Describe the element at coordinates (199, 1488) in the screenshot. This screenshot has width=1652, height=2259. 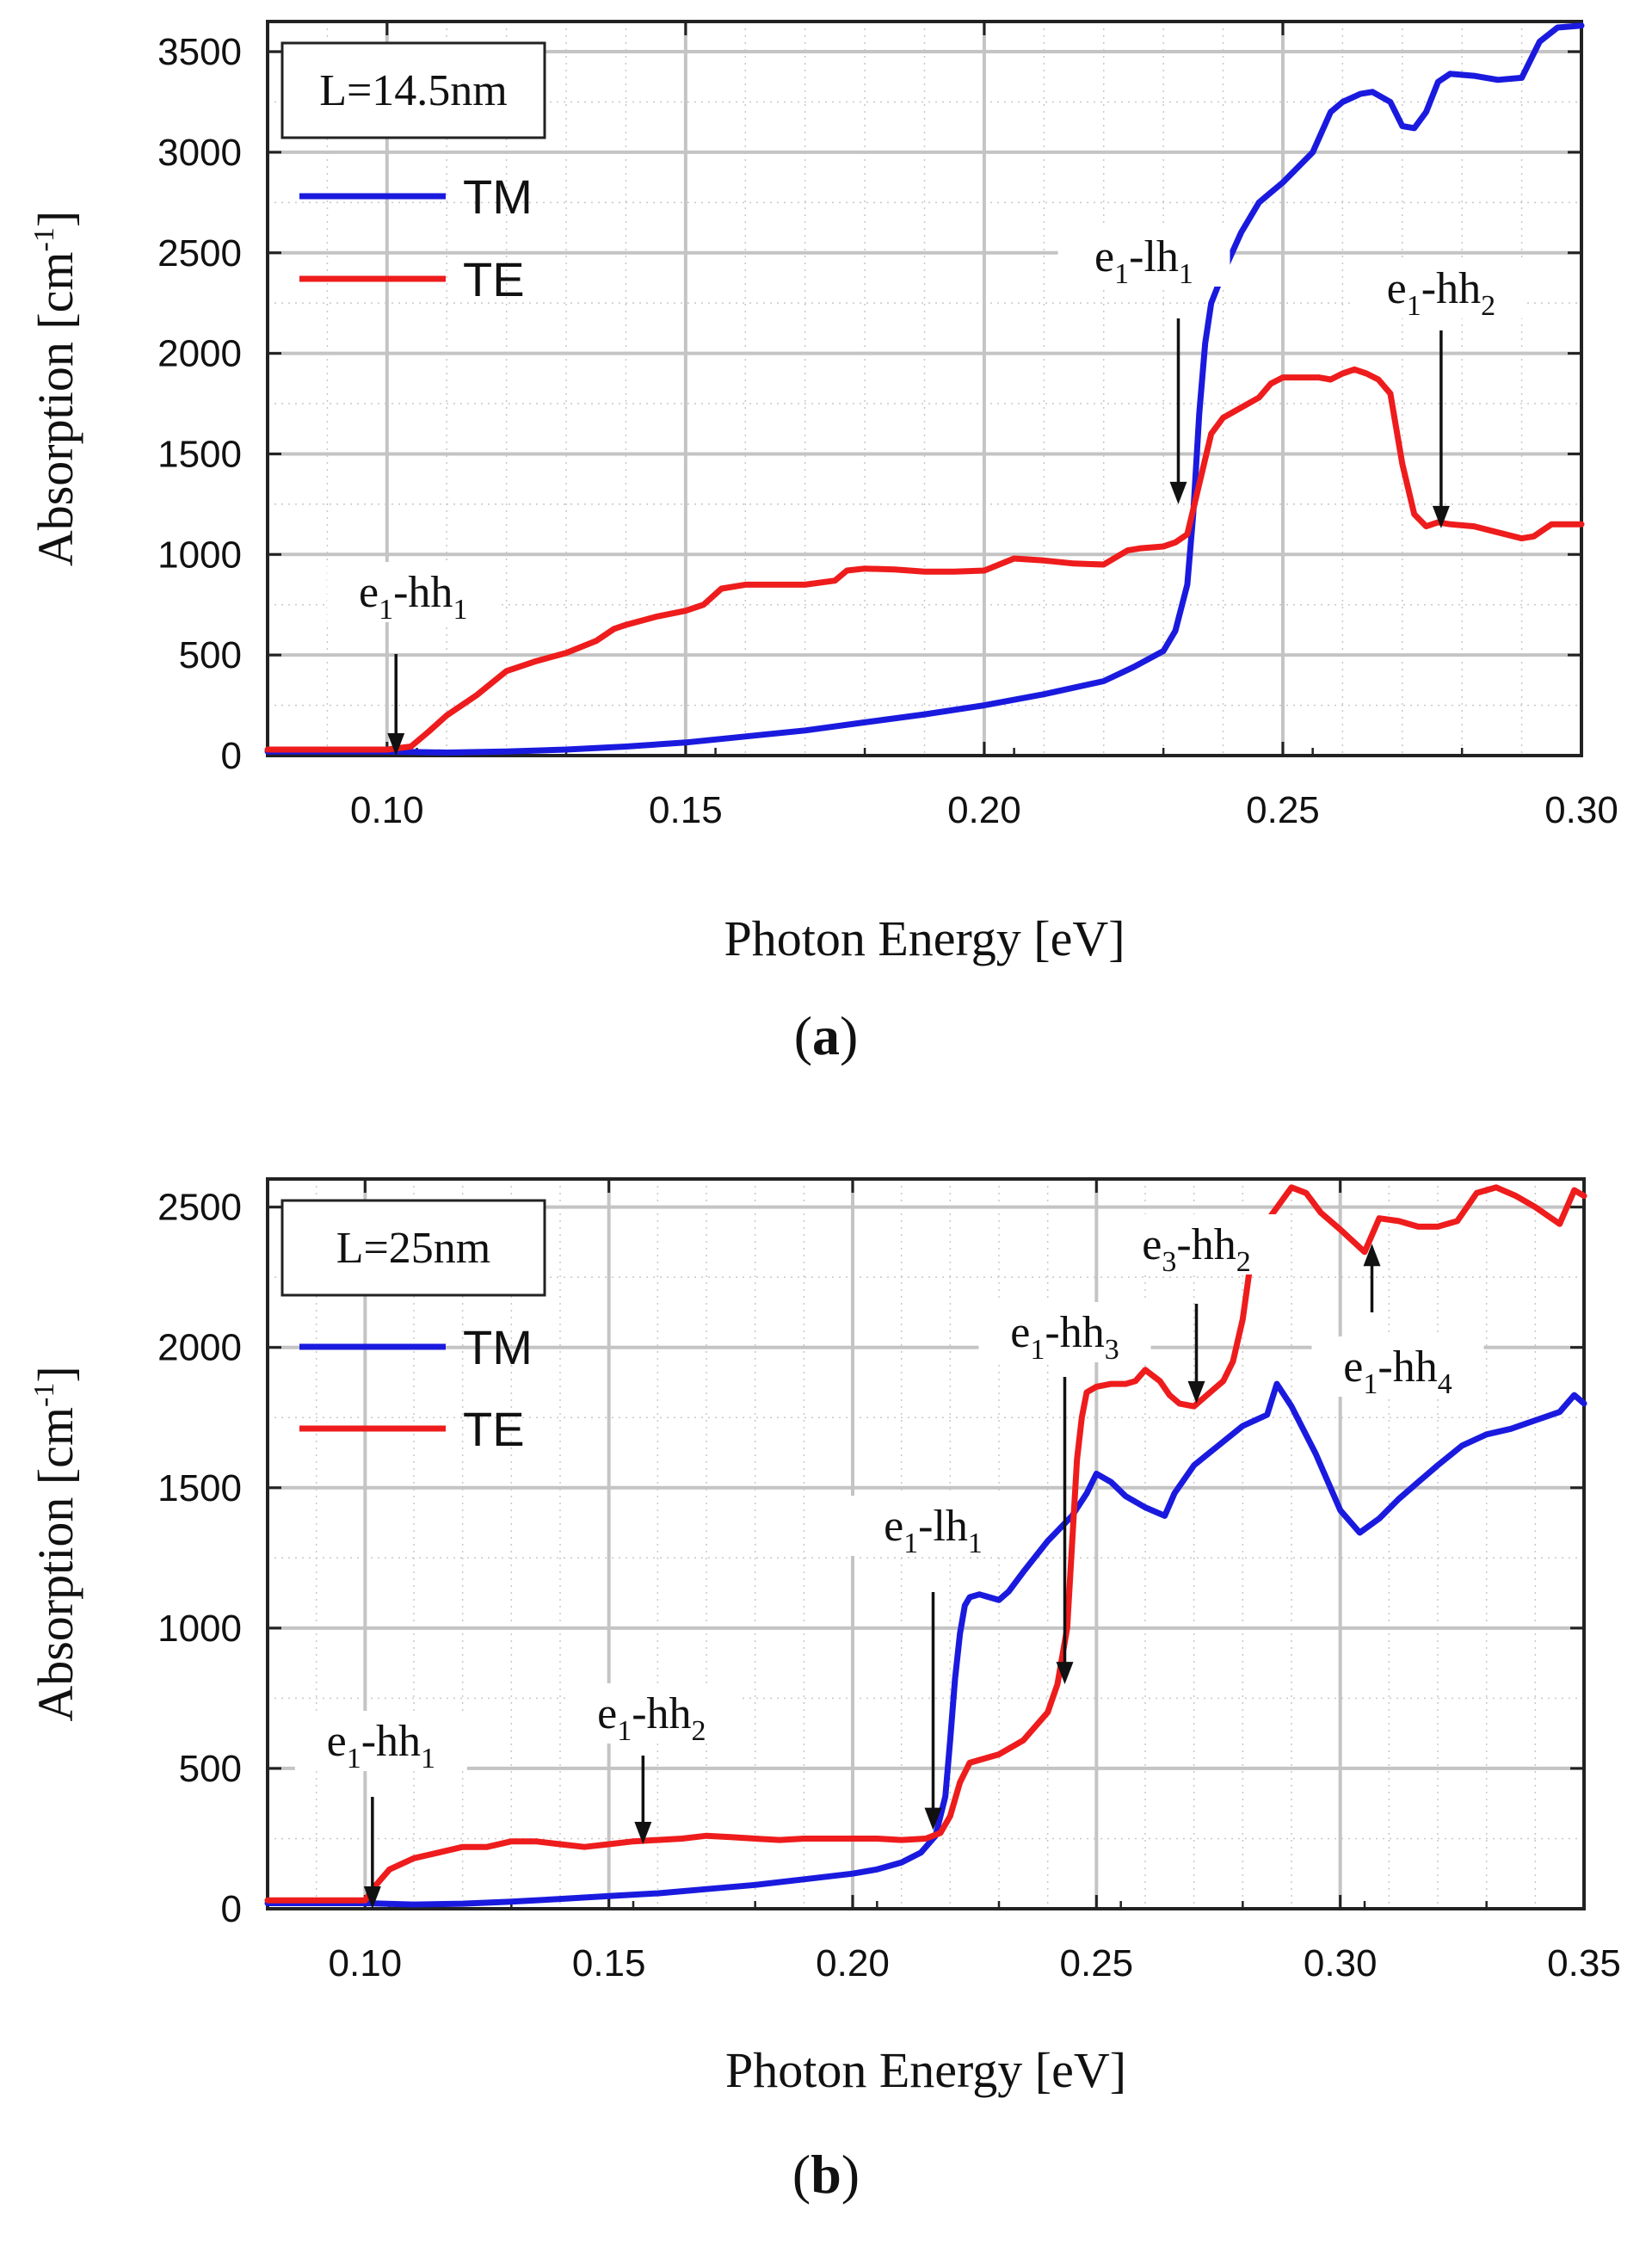
I see `y-tick-label: 1500` at that location.